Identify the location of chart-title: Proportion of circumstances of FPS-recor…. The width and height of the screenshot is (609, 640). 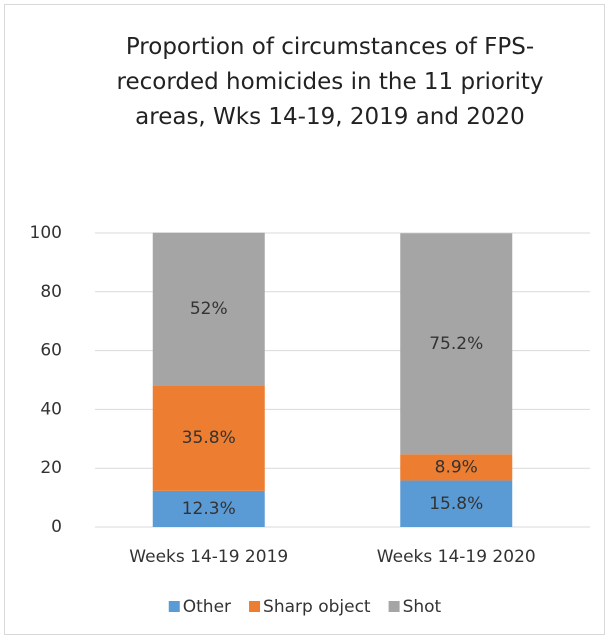
(330, 82).